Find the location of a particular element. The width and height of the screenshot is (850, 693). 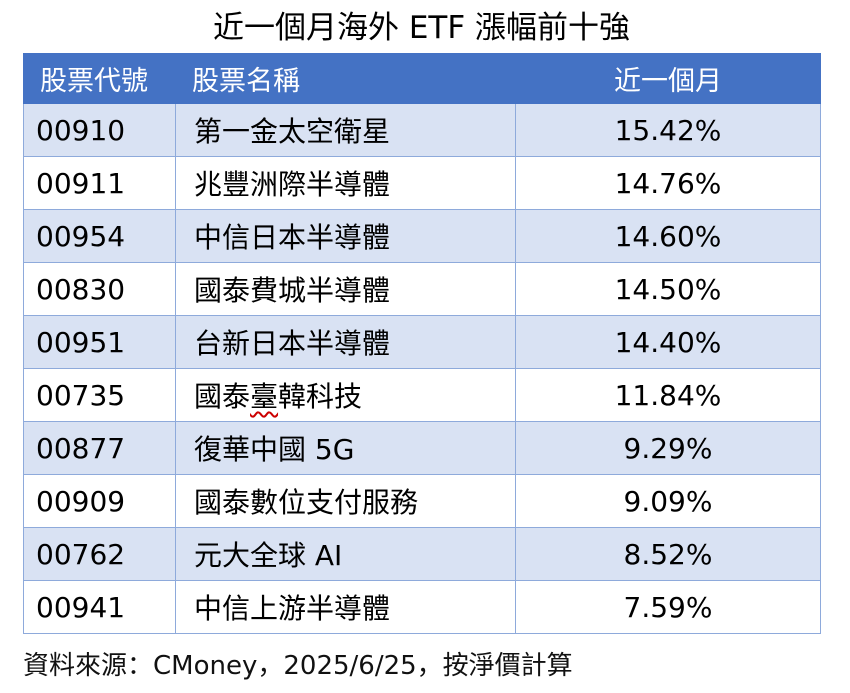

spellcheck-underline: 臺 is located at coordinates (264, 396).